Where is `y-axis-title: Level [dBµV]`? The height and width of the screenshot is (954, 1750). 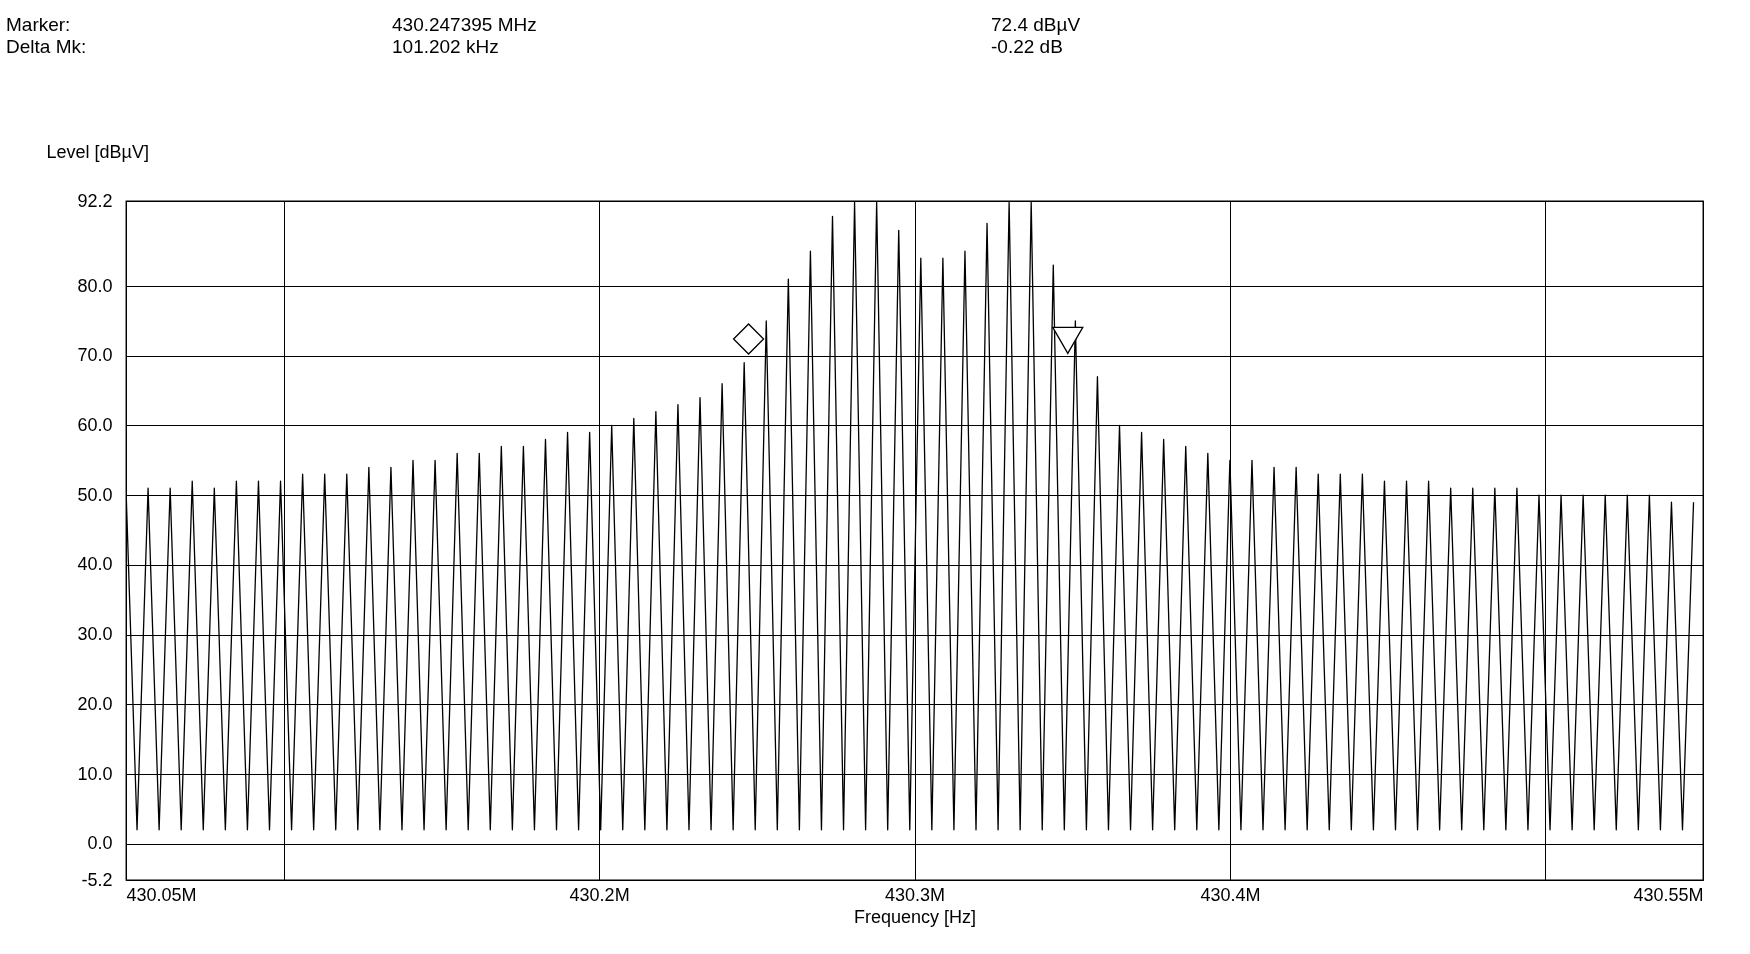
y-axis-title: Level [dBµV] is located at coordinates (97, 151).